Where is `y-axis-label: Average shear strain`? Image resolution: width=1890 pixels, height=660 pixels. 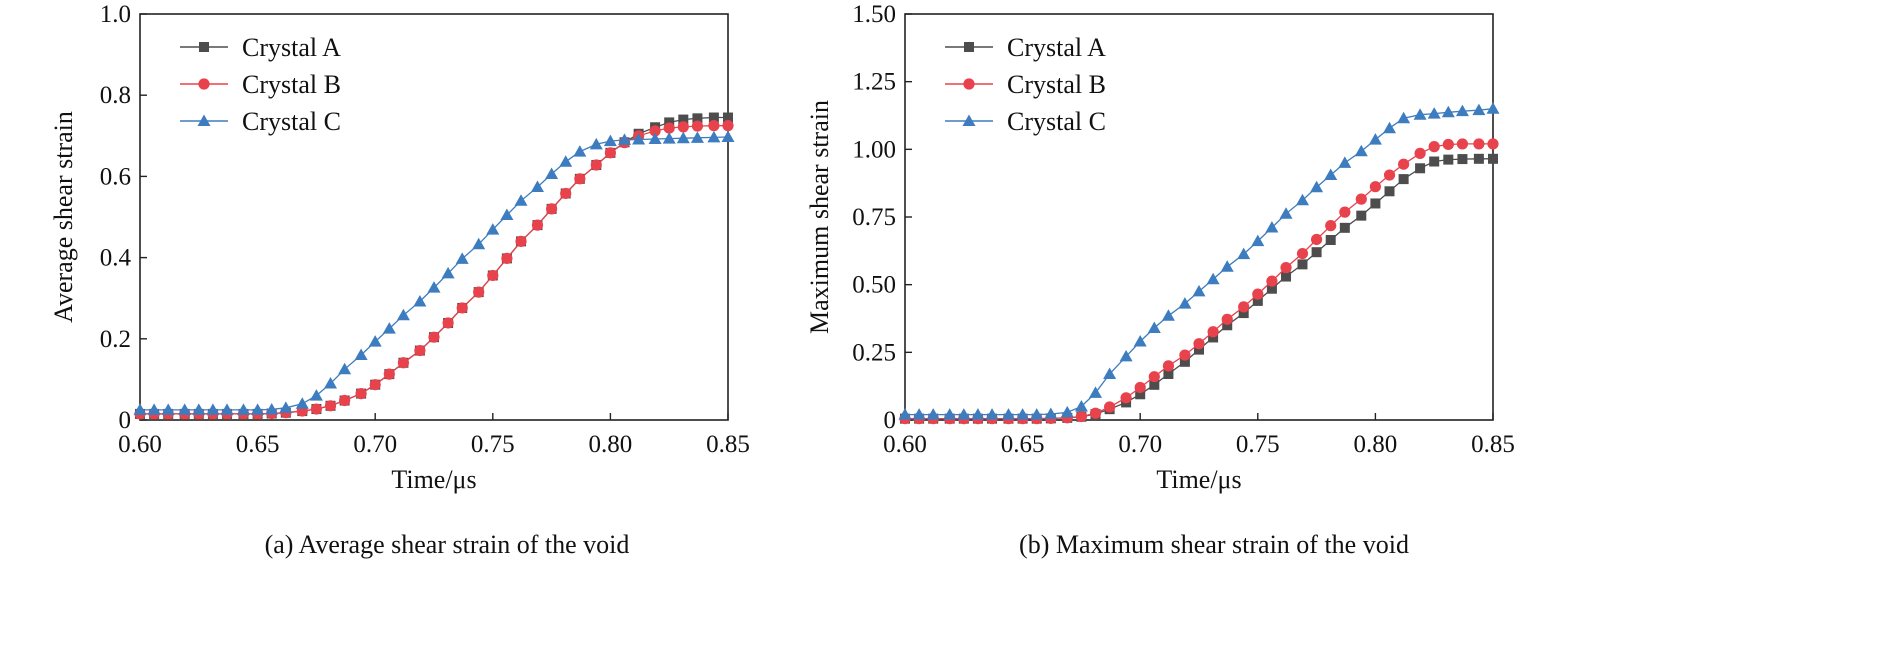
y-axis-label: Average shear strain is located at coordinates (63, 217).